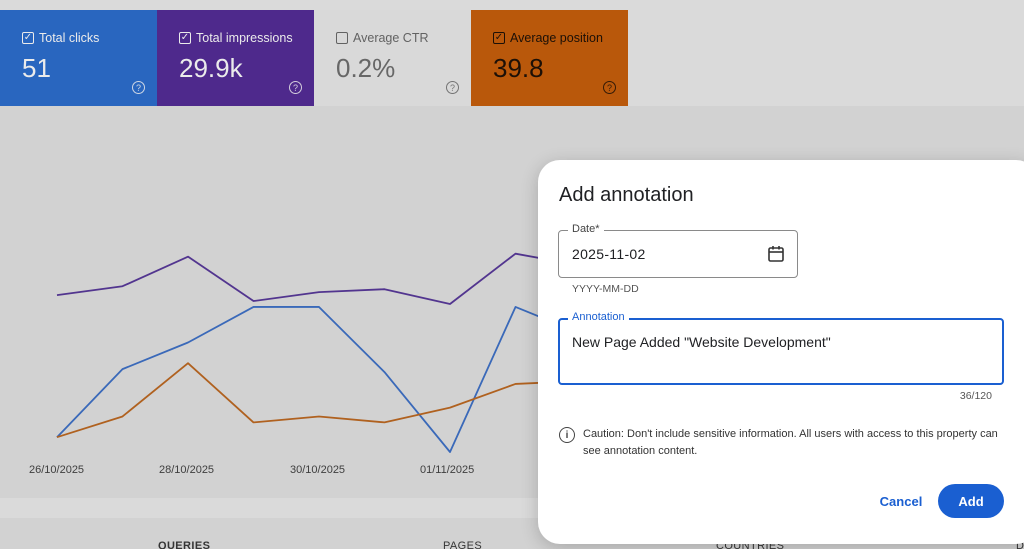 The image size is (1024, 549). What do you see at coordinates (678, 250) in the screenshot?
I see `date-field: Date* 2025-11-02` at bounding box center [678, 250].